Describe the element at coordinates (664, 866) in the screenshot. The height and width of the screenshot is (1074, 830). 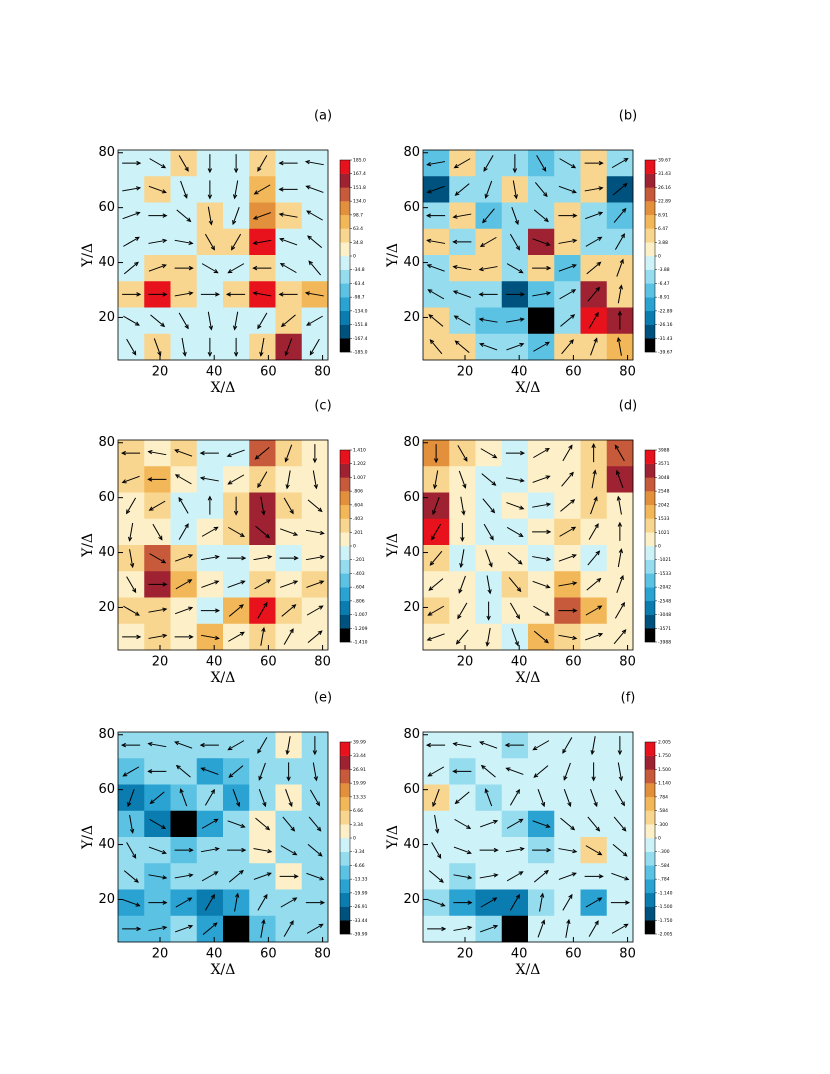
I see `colorbar-label: -.584` at that location.